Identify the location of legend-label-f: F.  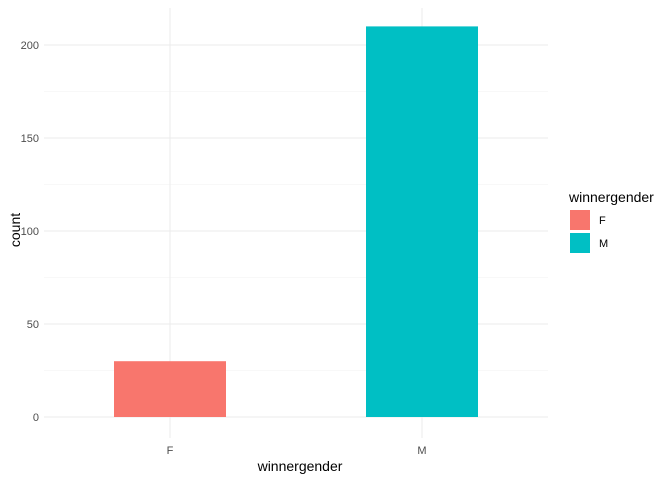
(602, 221).